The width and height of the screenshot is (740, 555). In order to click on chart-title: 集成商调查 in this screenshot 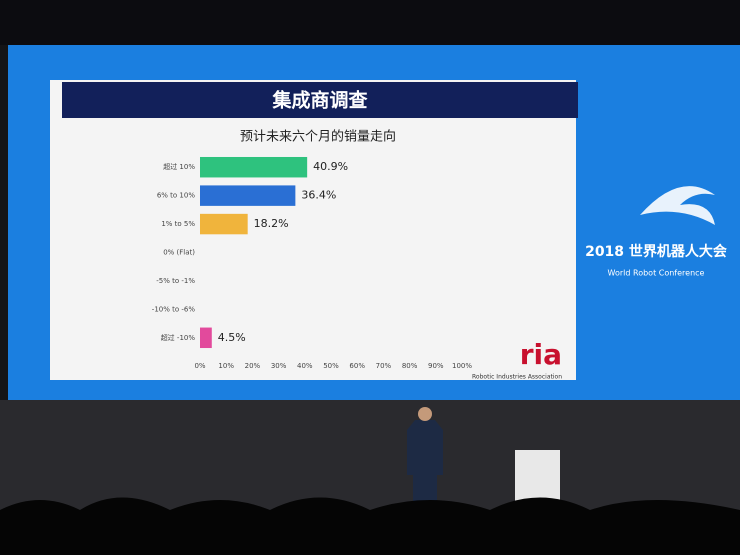, I will do `click(319, 100)`.